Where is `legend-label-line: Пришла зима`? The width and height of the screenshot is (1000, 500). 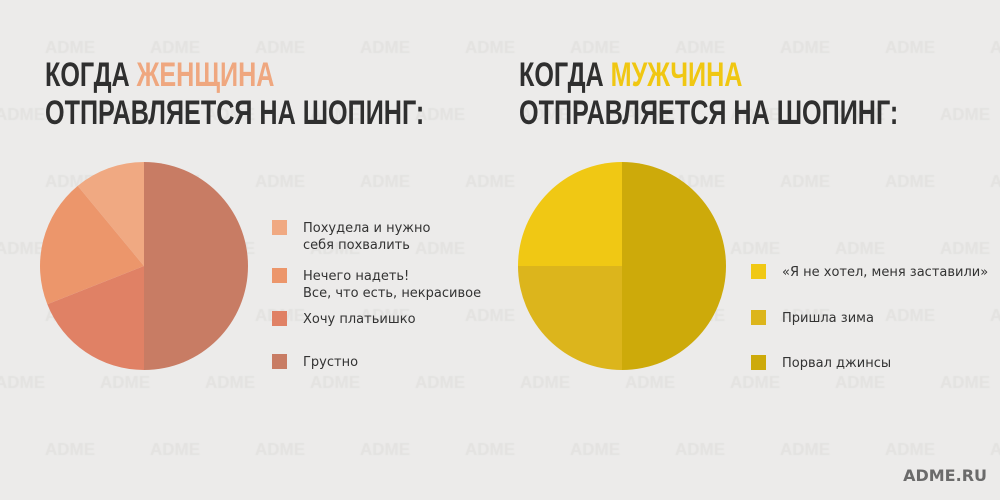
legend-label-line: Пришла зима is located at coordinates (828, 318).